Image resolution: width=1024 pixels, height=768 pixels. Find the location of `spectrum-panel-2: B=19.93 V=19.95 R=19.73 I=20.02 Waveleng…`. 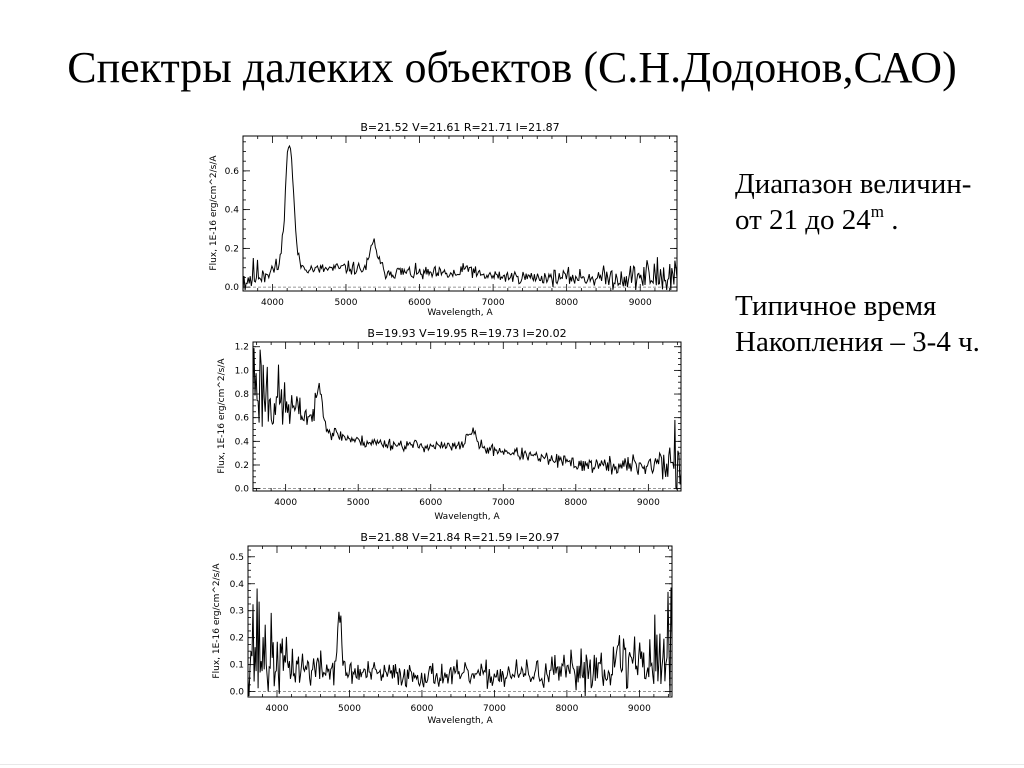

spectrum-panel-2: B=19.93 V=19.95 R=19.73 I=20.02 Waveleng… is located at coordinates (449, 424).